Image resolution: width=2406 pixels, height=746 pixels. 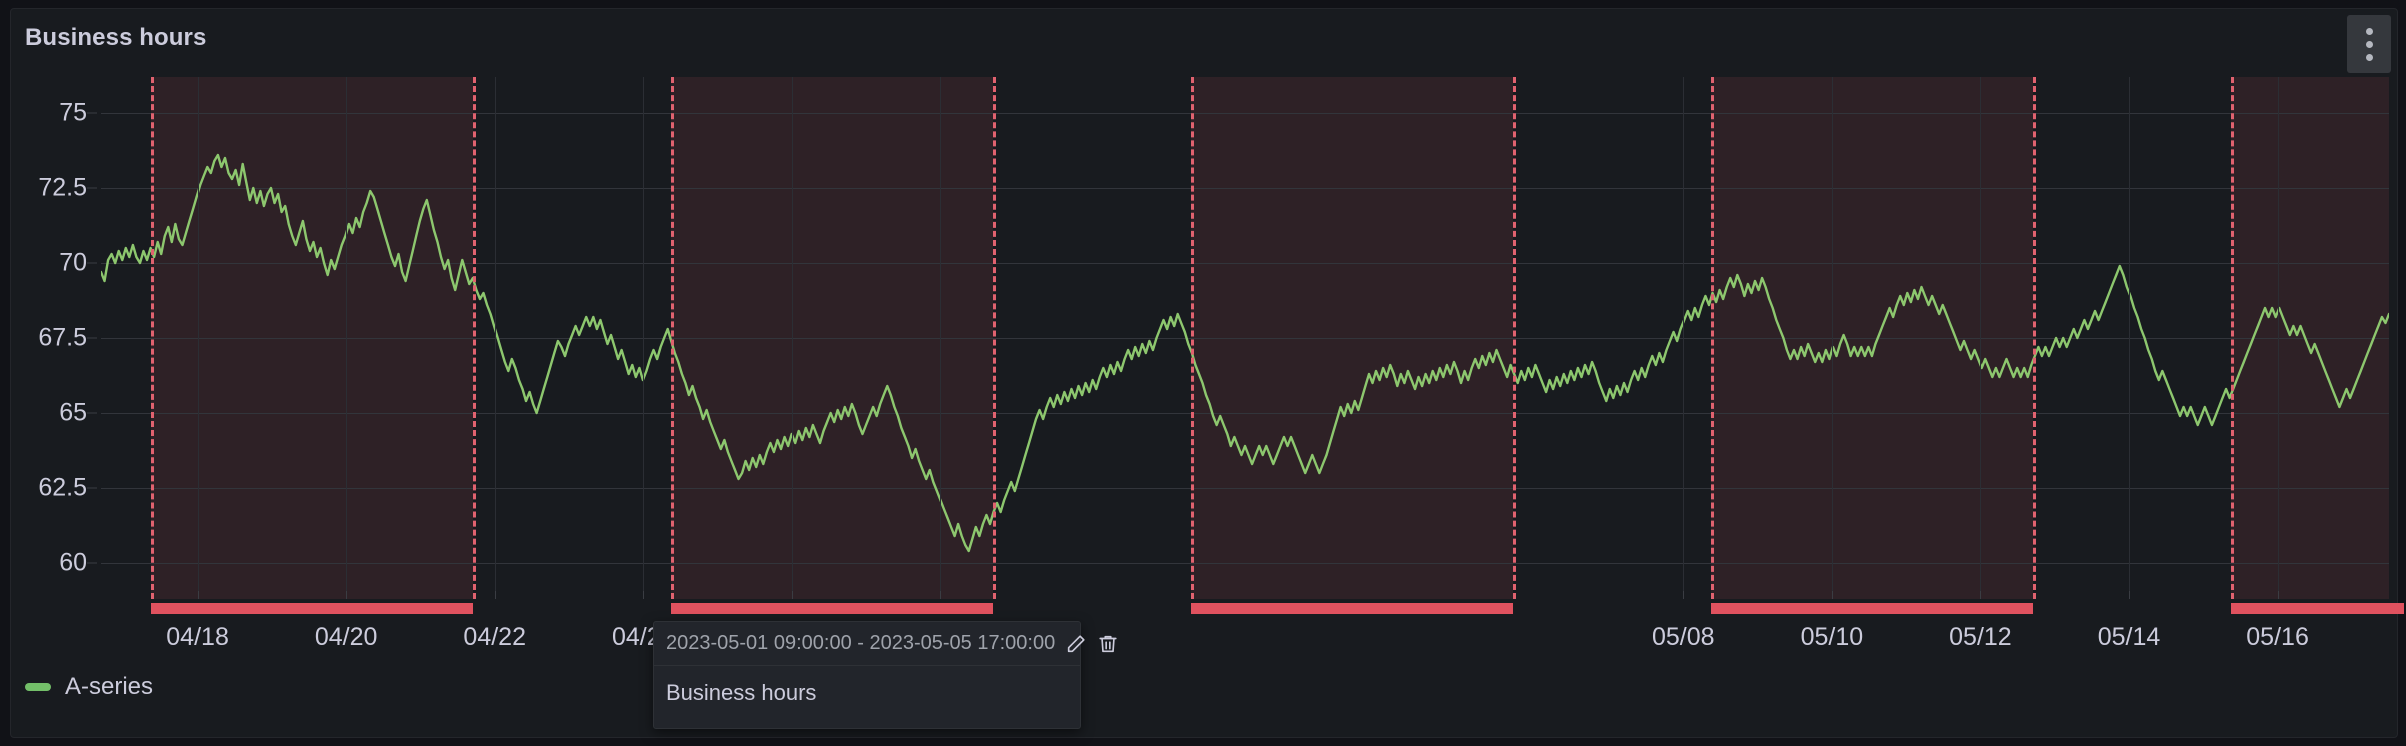 I want to click on y-axis-tick-label: 62.5, so click(x=62, y=487).